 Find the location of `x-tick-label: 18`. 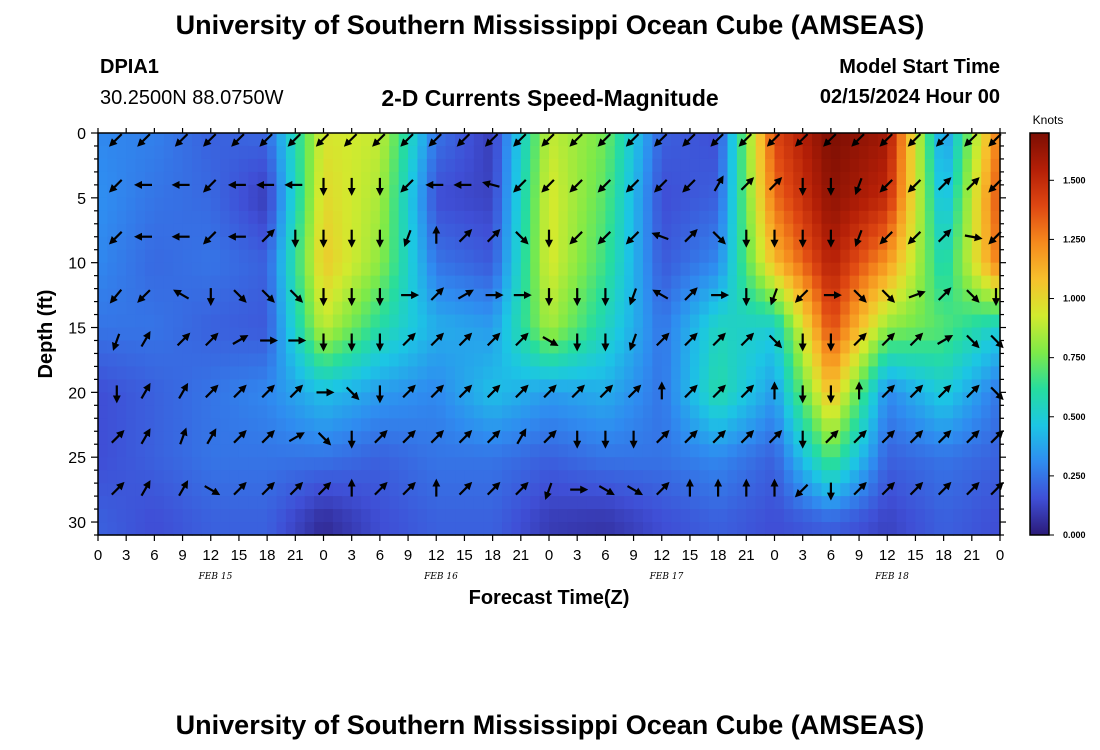

x-tick-label: 18 is located at coordinates (492, 555).